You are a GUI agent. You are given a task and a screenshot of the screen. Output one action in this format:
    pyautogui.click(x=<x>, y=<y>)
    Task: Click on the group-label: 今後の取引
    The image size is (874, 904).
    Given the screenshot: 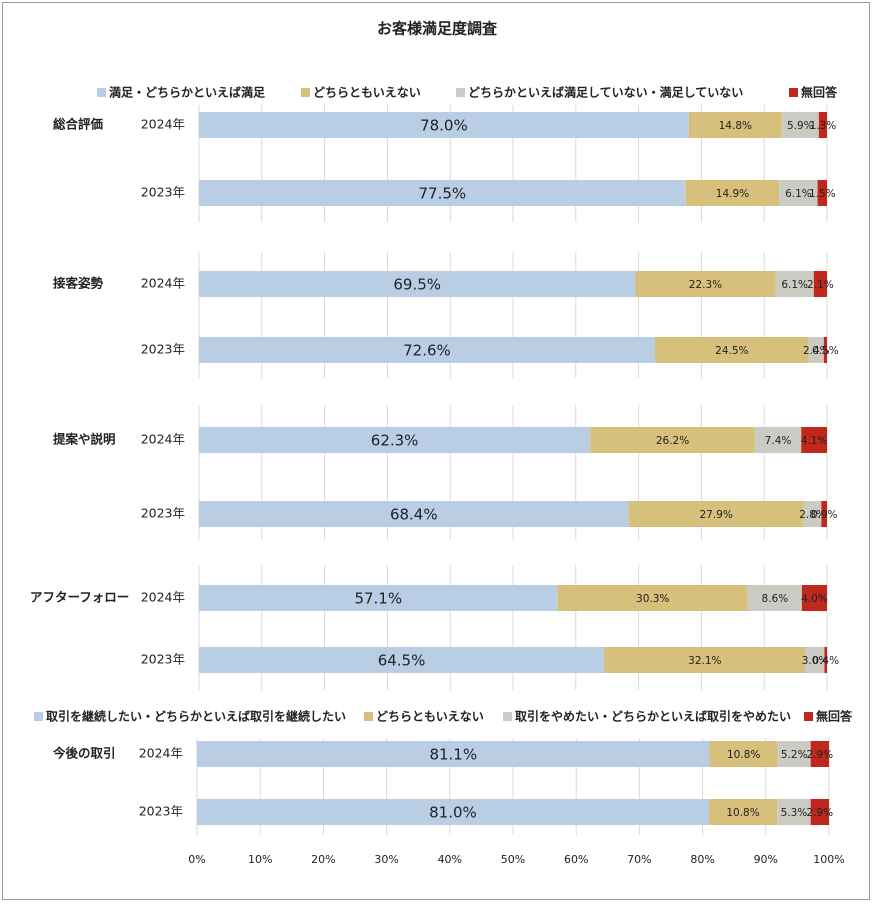 What is the action you would take?
    pyautogui.click(x=84, y=753)
    